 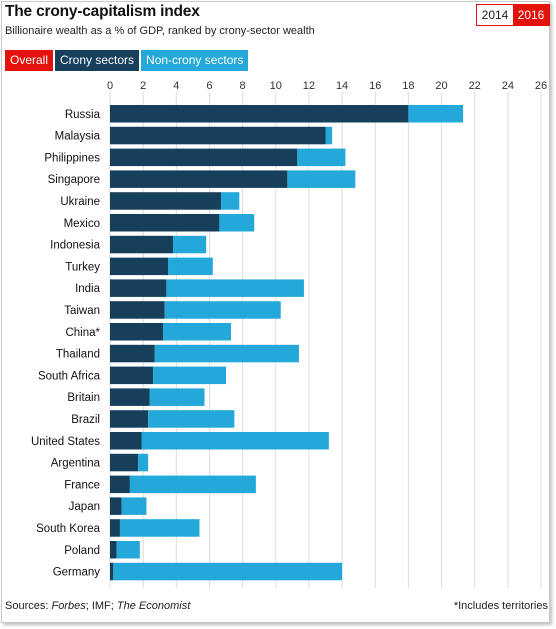 I want to click on year-toggle: 2014 2016, so click(x=513, y=15).